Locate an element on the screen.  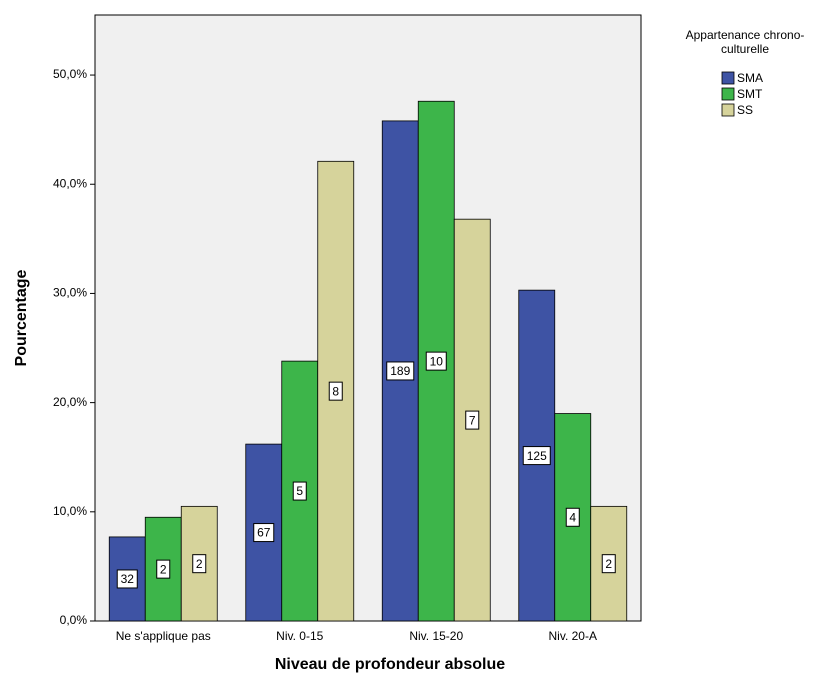
legend-title: culturelle is located at coordinates (745, 49).